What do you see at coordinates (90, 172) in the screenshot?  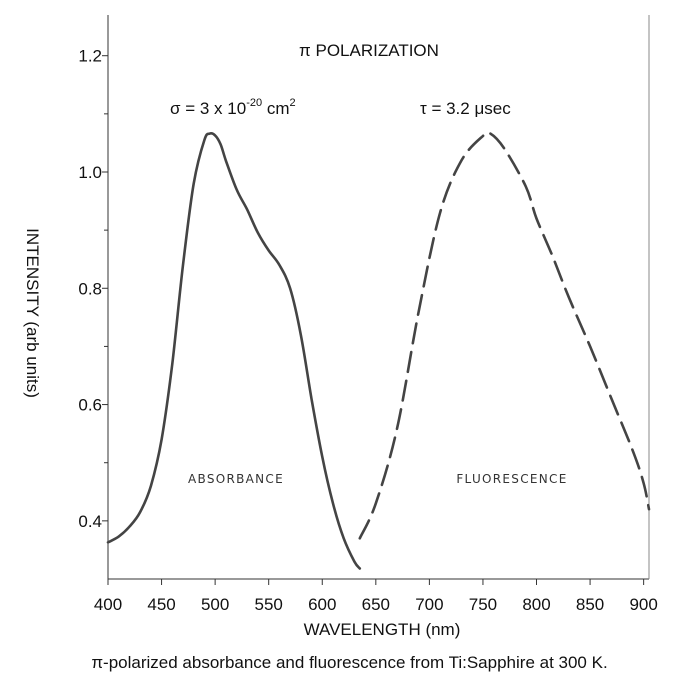 I see `y-tick-label: 1.0` at bounding box center [90, 172].